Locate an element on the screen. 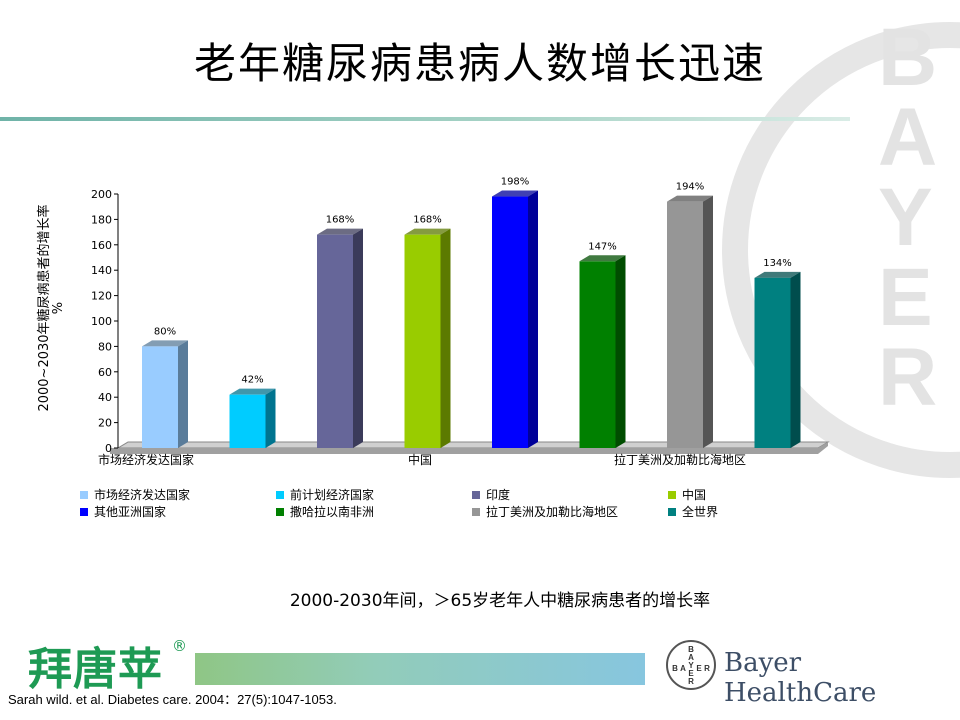 This screenshot has width=960, height=720. legend-label: 中国 is located at coordinates (694, 495).